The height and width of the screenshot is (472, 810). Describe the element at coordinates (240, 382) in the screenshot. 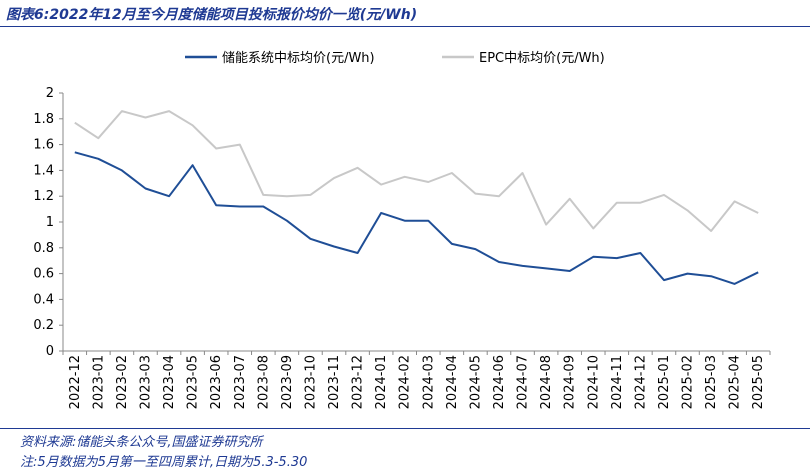

I see `x-tick-label: 2023-07` at that location.